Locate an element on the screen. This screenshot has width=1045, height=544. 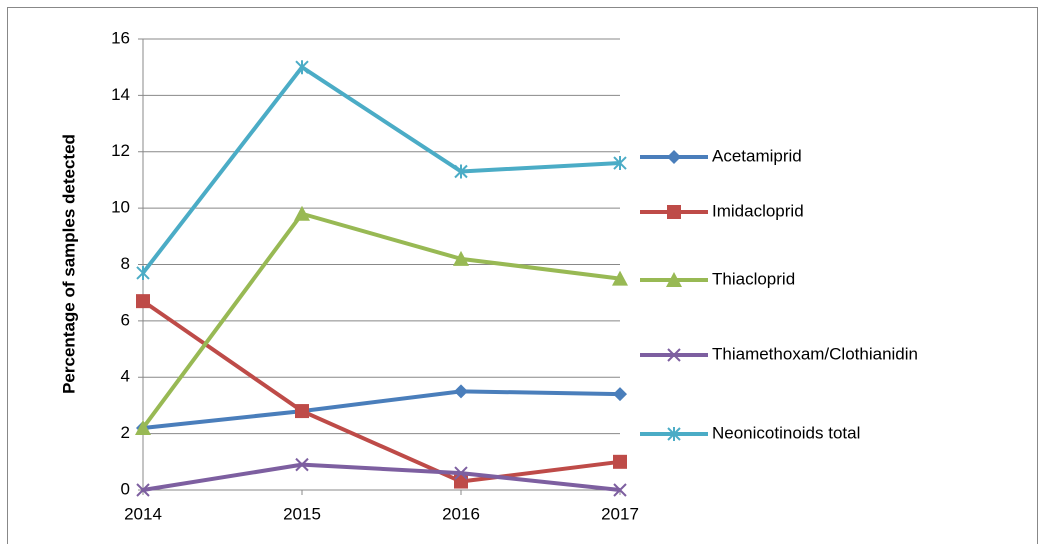
legend-label: Imidacloprid is located at coordinates (758, 210).